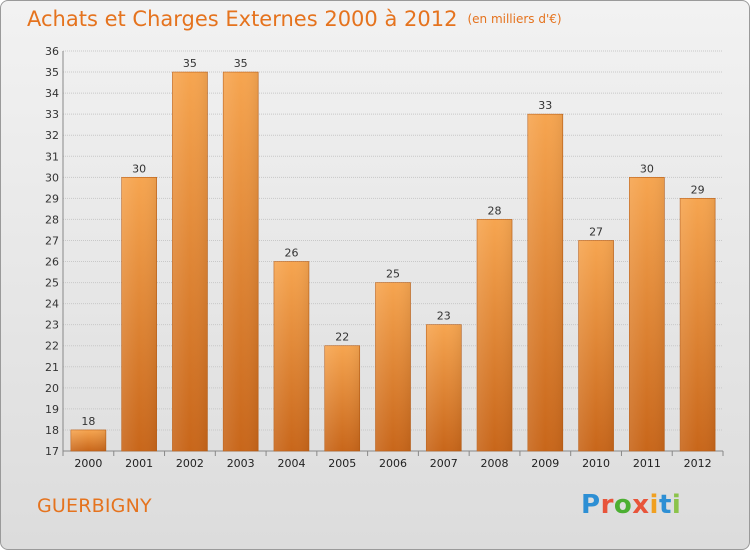 Image resolution: width=750 pixels, height=550 pixels. I want to click on x-tick-label: 2000, so click(88, 463).